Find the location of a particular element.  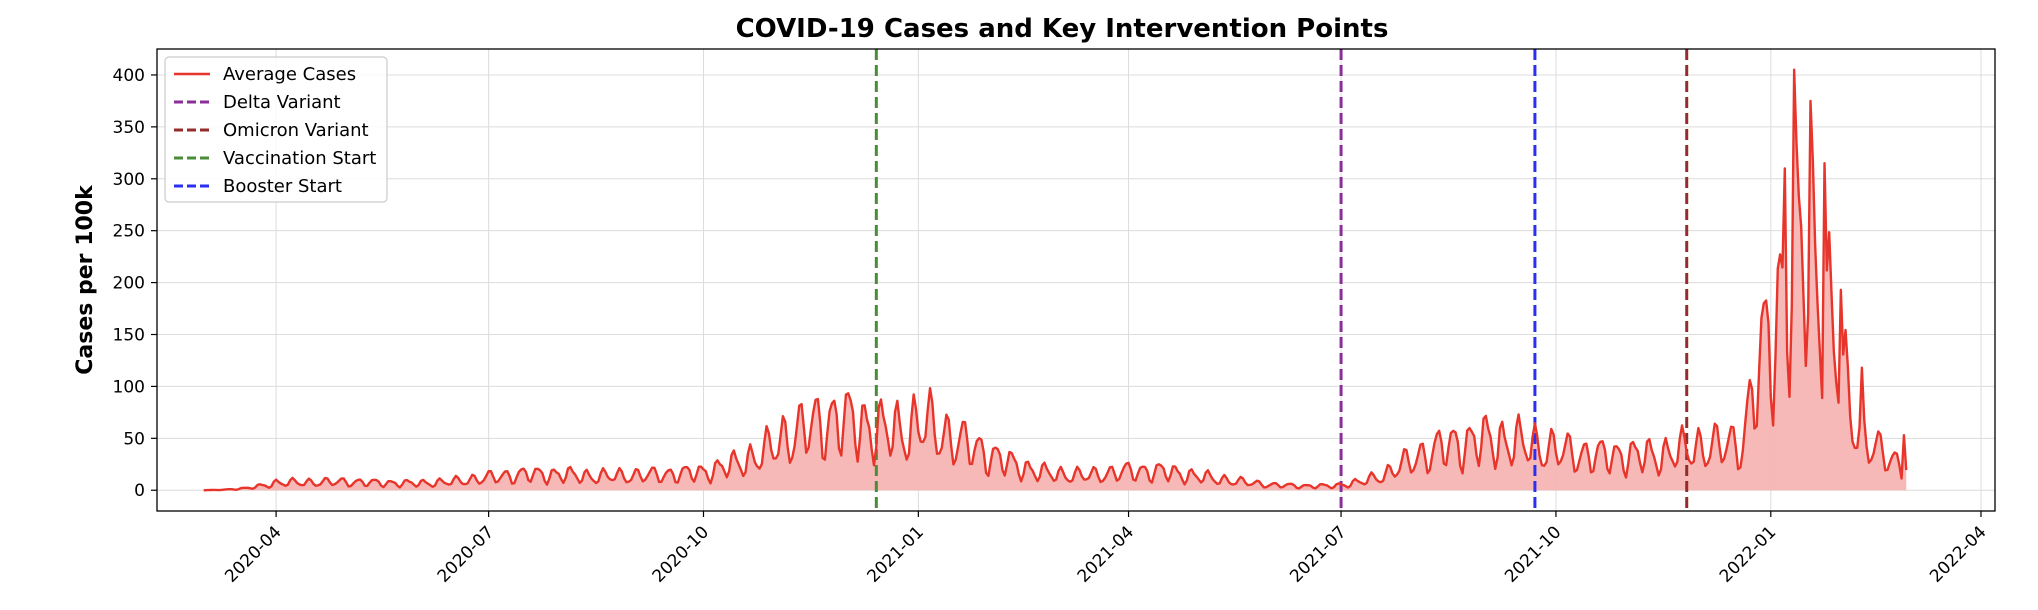

y-tick-label: 150 is located at coordinates (129, 336).